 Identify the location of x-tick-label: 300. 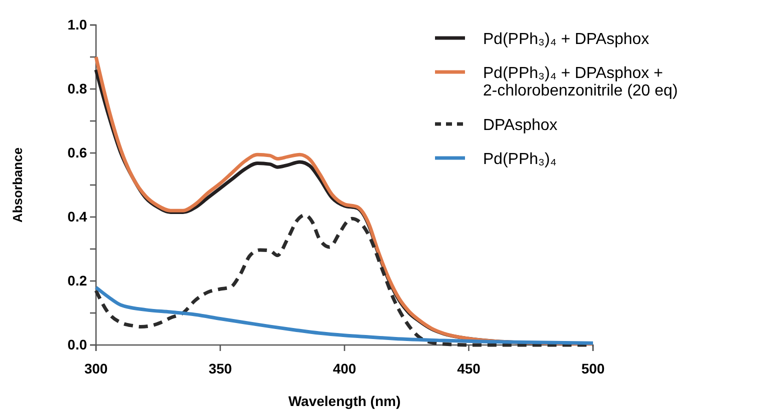
(96, 368).